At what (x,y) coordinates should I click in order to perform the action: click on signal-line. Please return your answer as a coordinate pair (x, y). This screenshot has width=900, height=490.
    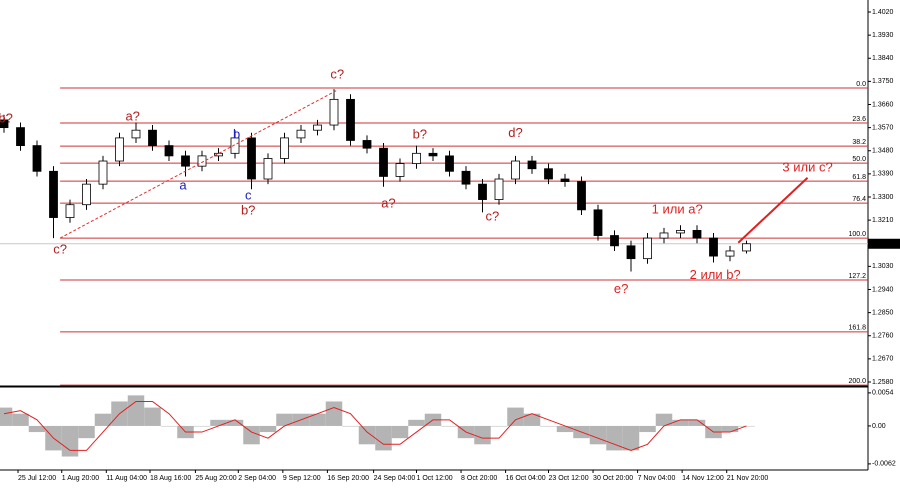
    Looking at the image, I should click on (375, 425).